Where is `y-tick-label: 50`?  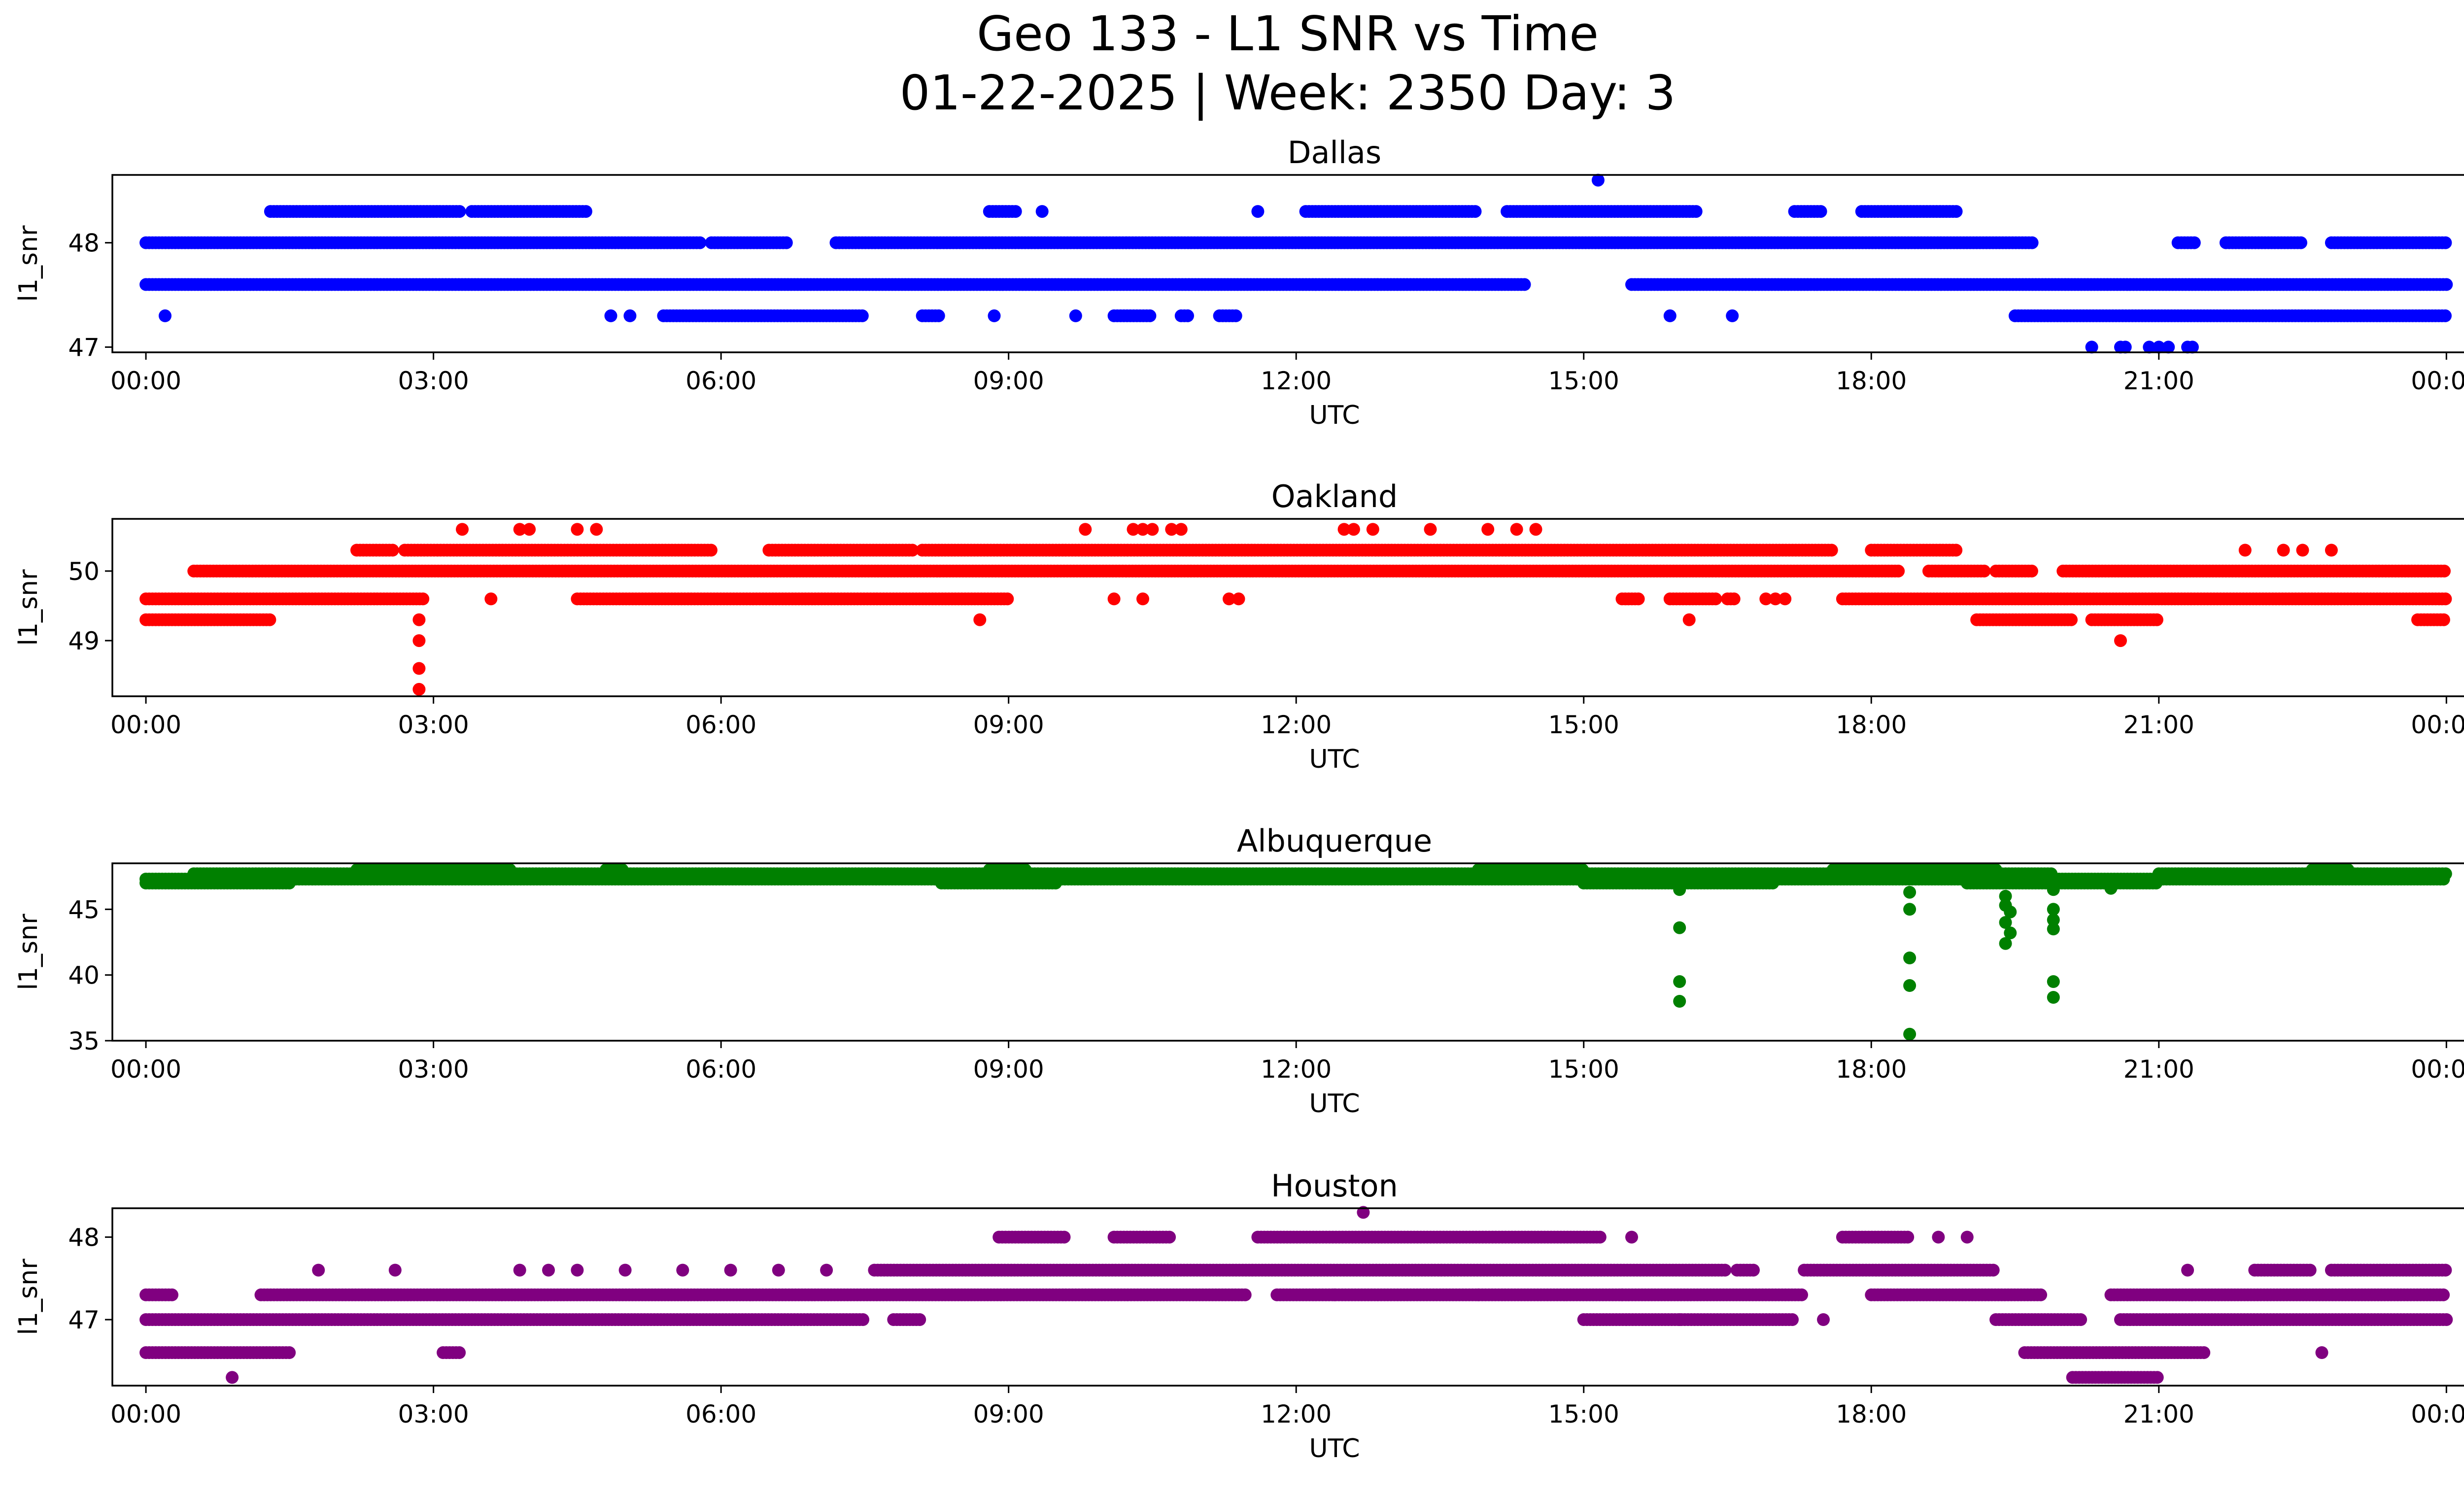
y-tick-label: 50 is located at coordinates (84, 571).